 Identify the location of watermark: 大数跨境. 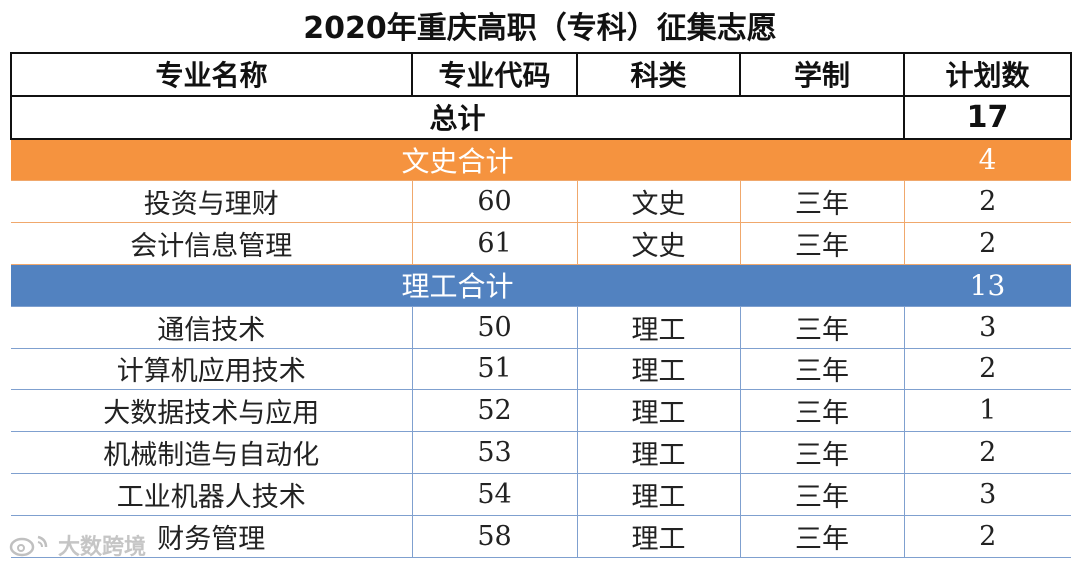
(77, 545).